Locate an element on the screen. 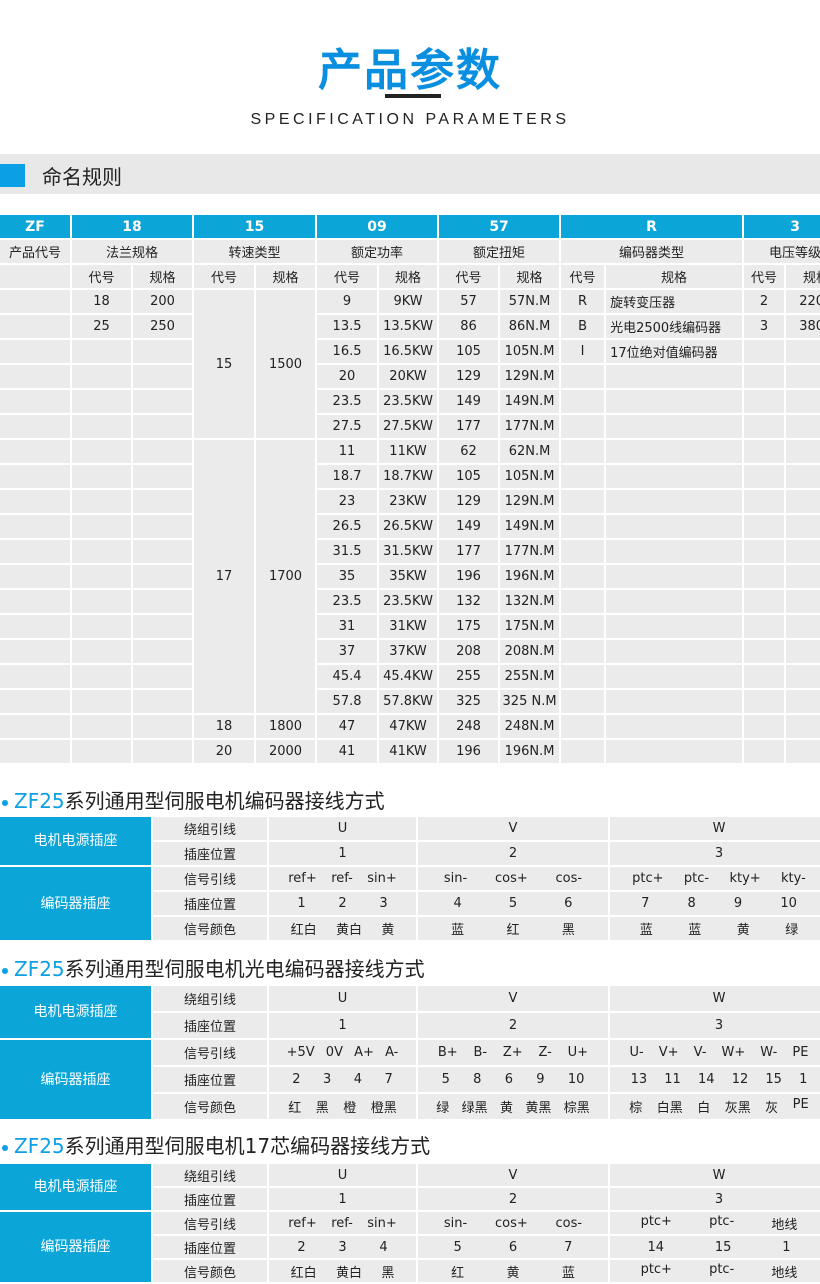  signal-list: +5V 0V A+ A- is located at coordinates (342, 1052).